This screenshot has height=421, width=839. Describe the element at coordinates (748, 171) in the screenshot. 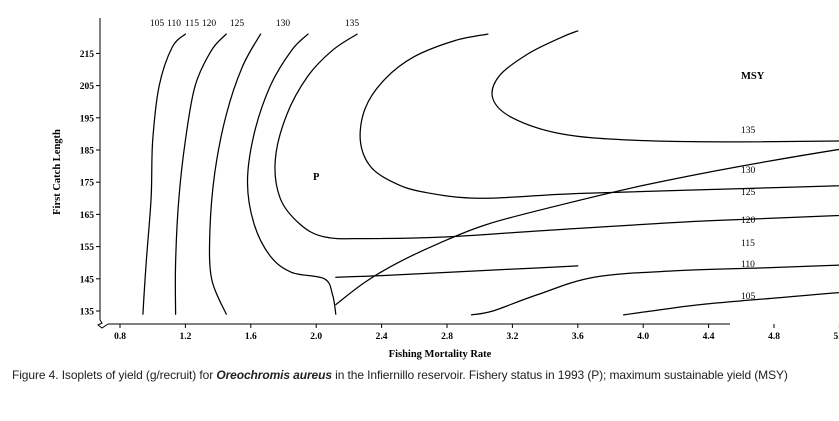

I see `right-label-130: 130` at that location.